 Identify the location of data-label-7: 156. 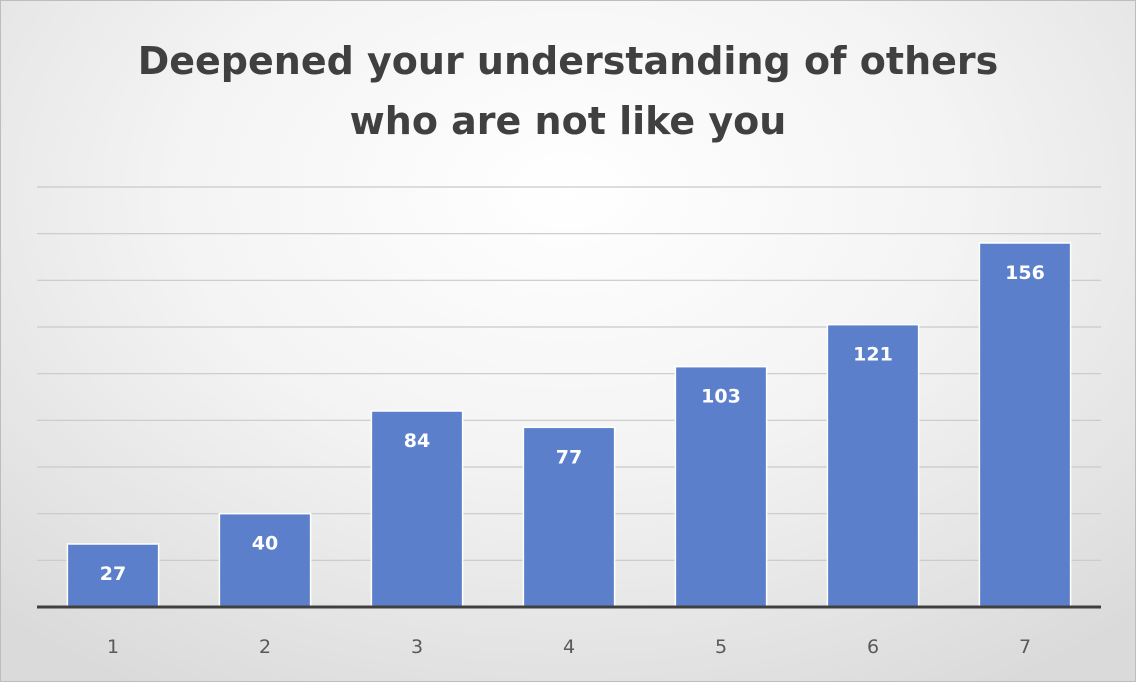
(1025, 273).